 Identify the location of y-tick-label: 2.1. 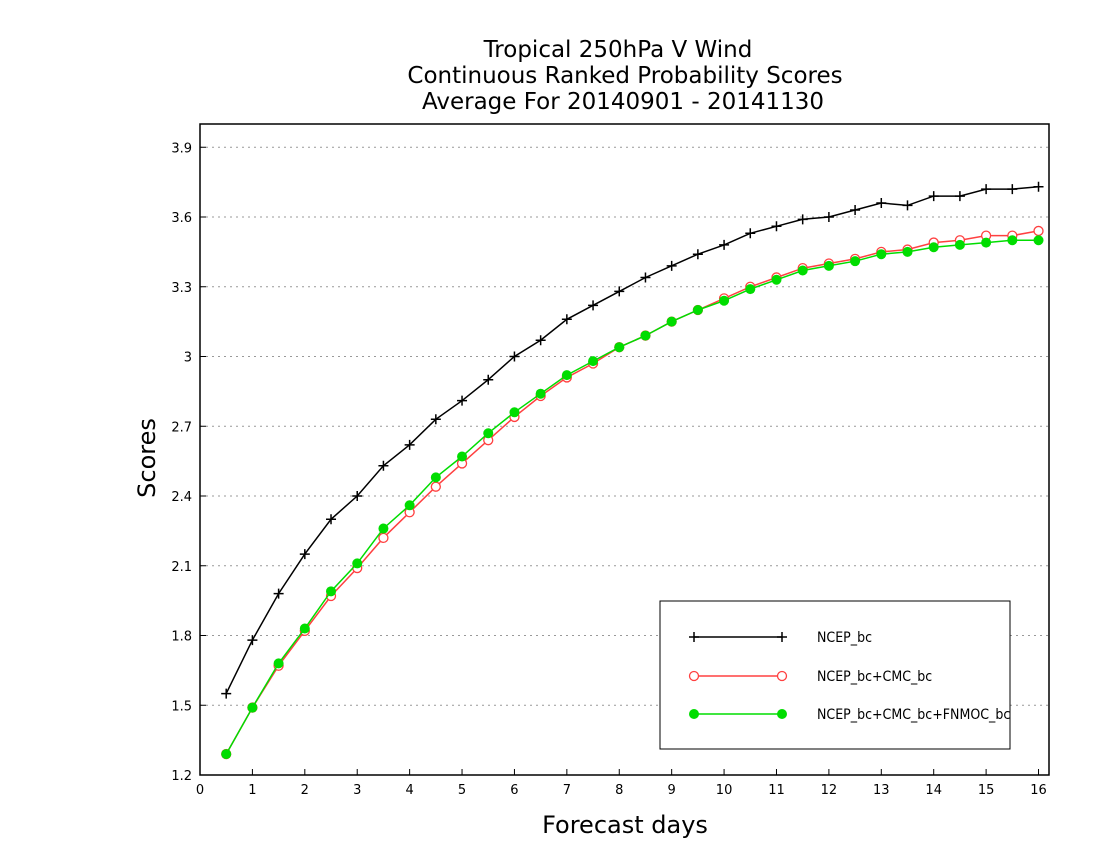
(181, 567).